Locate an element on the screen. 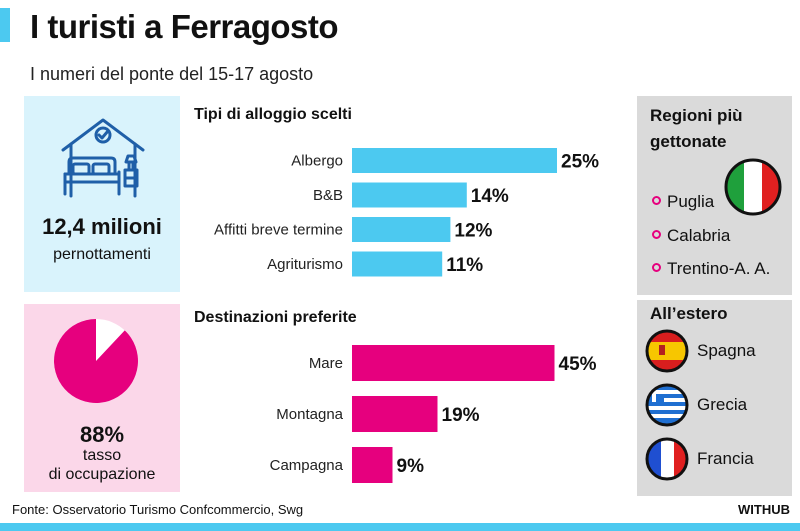 The image size is (800, 531). chart-1-title: Tipi di alloggio scelti is located at coordinates (273, 114).